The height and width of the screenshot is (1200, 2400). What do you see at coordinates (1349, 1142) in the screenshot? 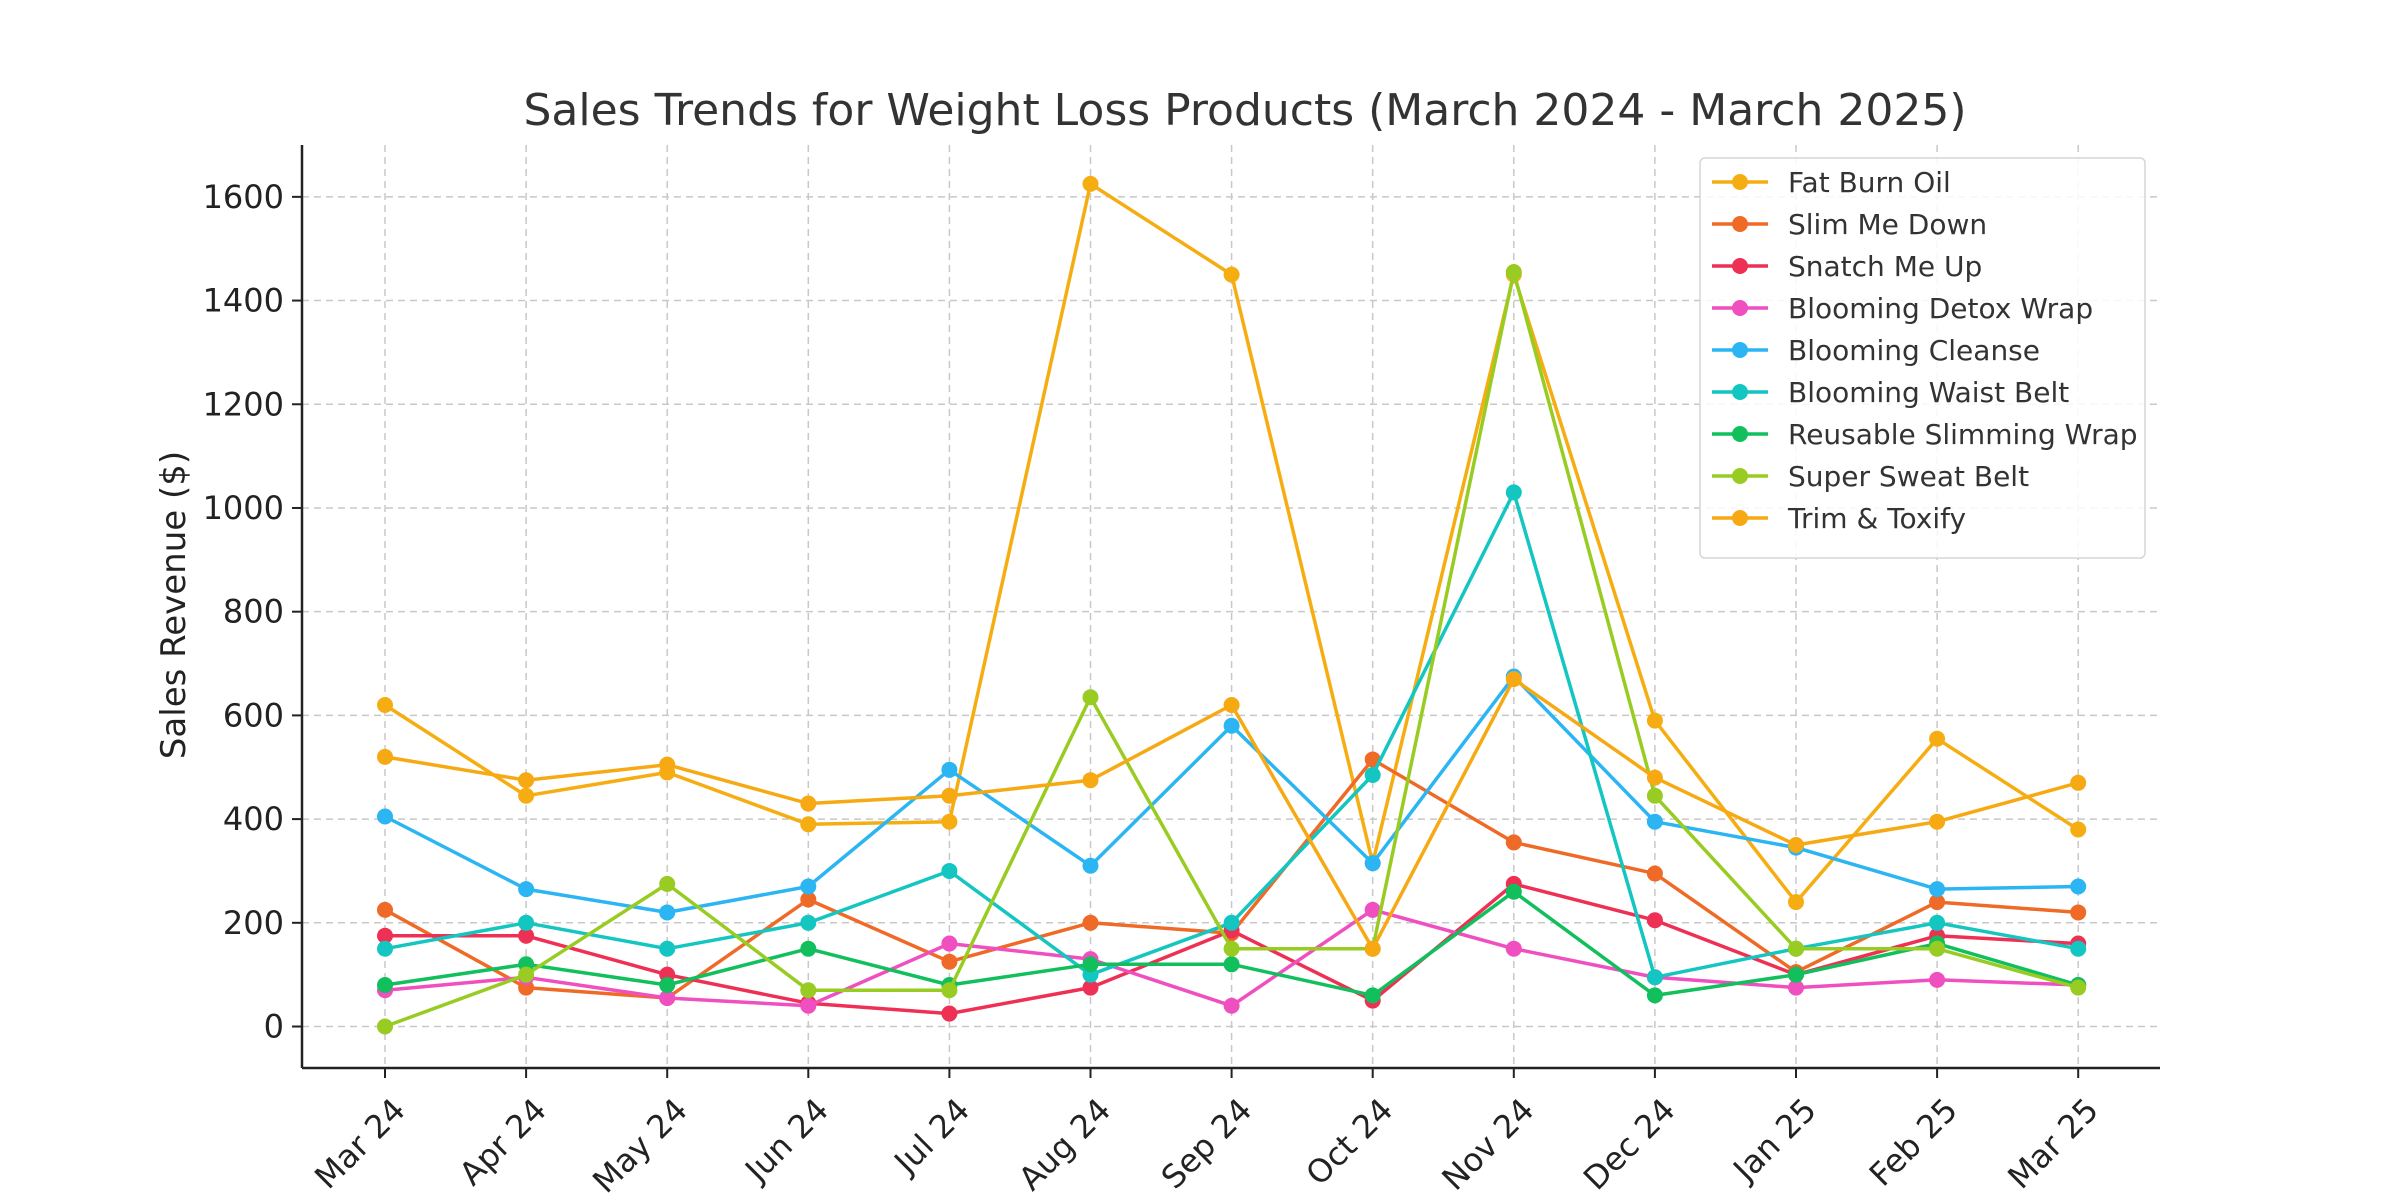
I see `x-tick-label: Oct 24` at bounding box center [1349, 1142].